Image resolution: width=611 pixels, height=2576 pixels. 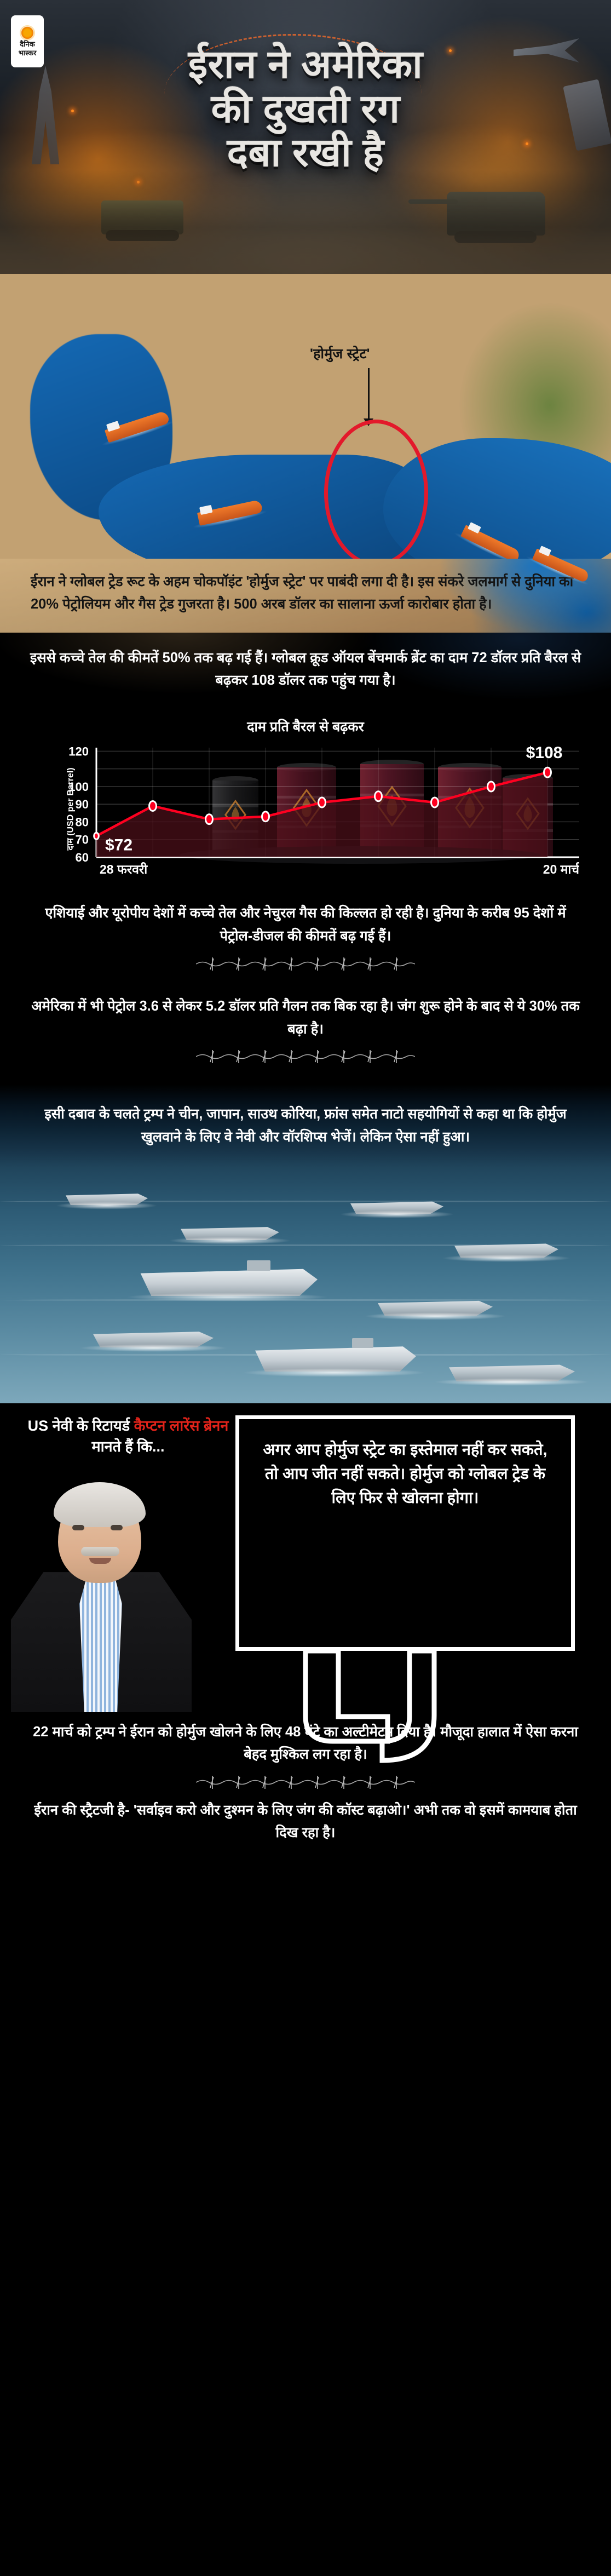 I want to click on chart-y-axis-label: दाम (USD per Barrel), so click(x=71, y=809).